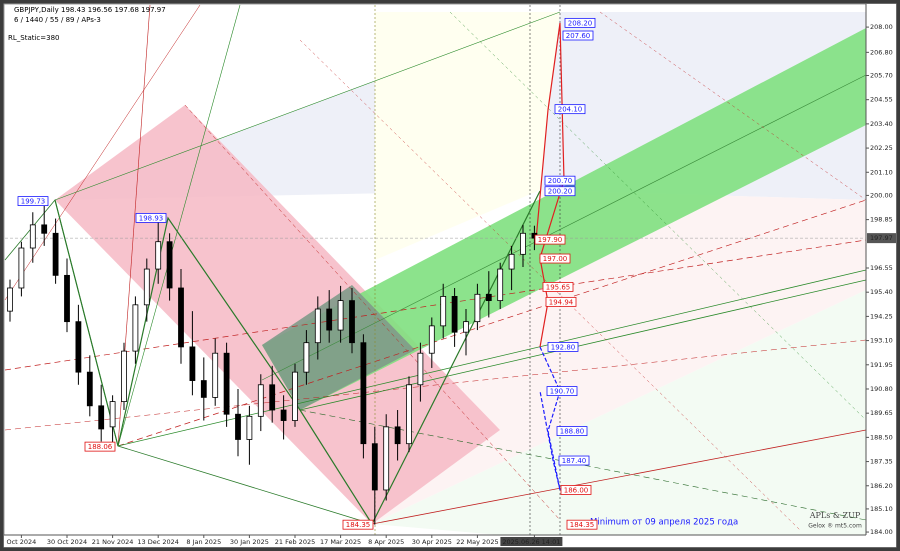 The width and height of the screenshot is (900, 551). What do you see at coordinates (881, 124) in the screenshot?
I see `y-tick-label: 203.40` at bounding box center [881, 124].